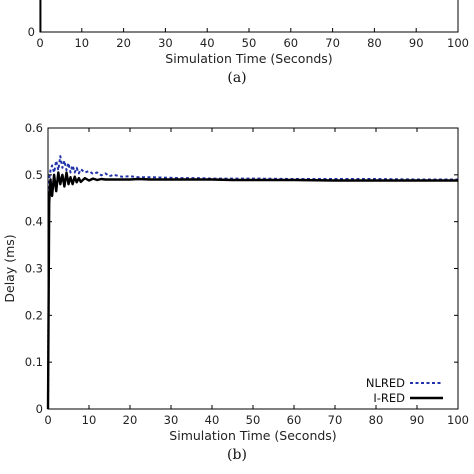 The height and width of the screenshot is (474, 474). I want to click on x-tick-label-a: 10, so click(81, 43).